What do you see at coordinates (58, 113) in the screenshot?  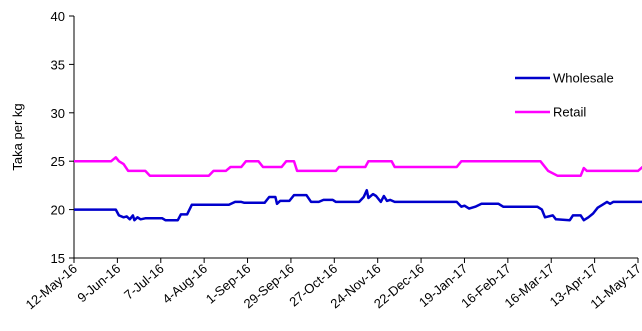 I see `y-tick-label: 30` at bounding box center [58, 113].